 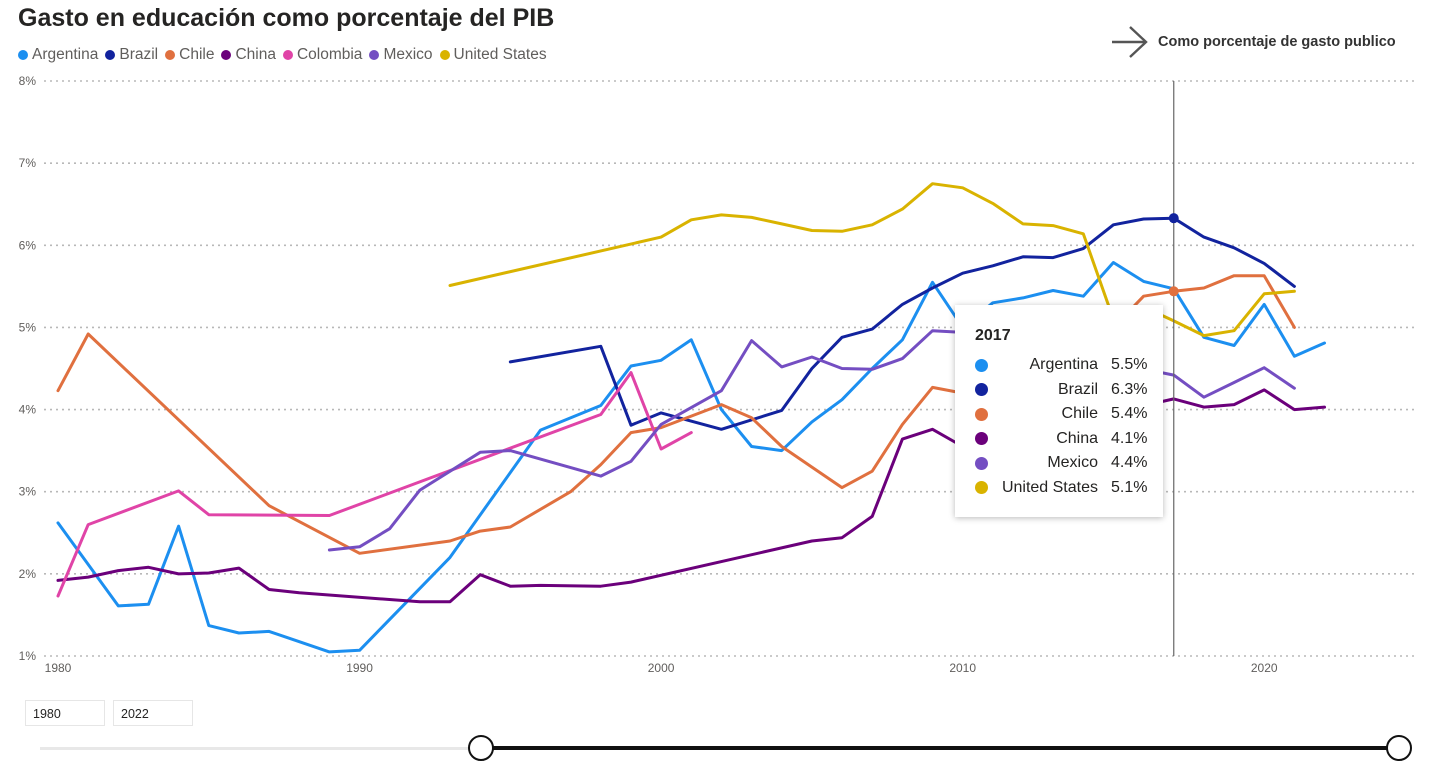 I want to click on x-tick-label: 2020, so click(x=1264, y=668).